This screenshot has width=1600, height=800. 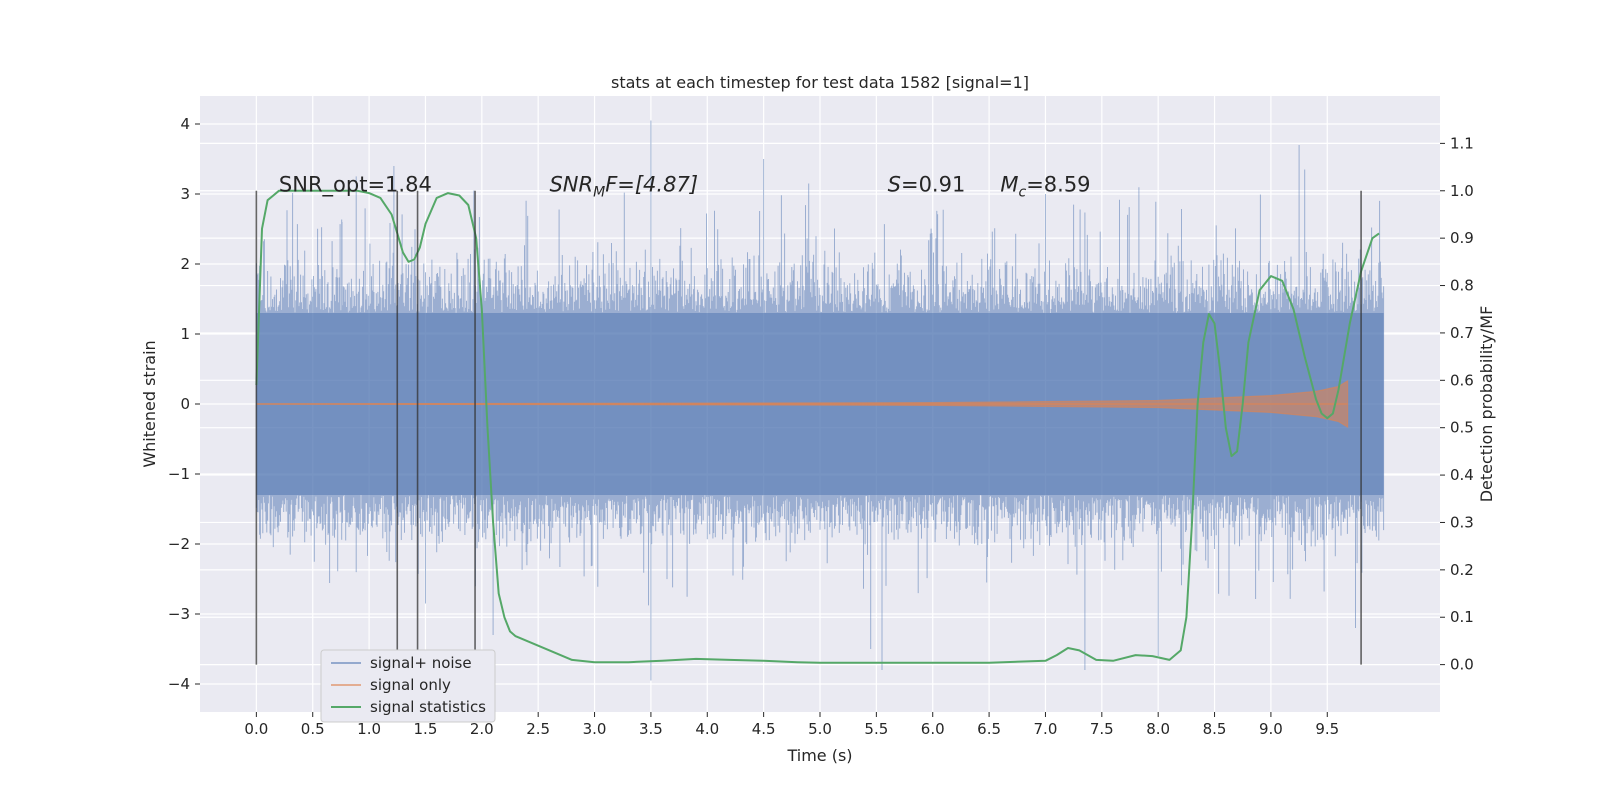 I want to click on annotation-snr-opt: SNR_opt=1.84, so click(x=355, y=185).